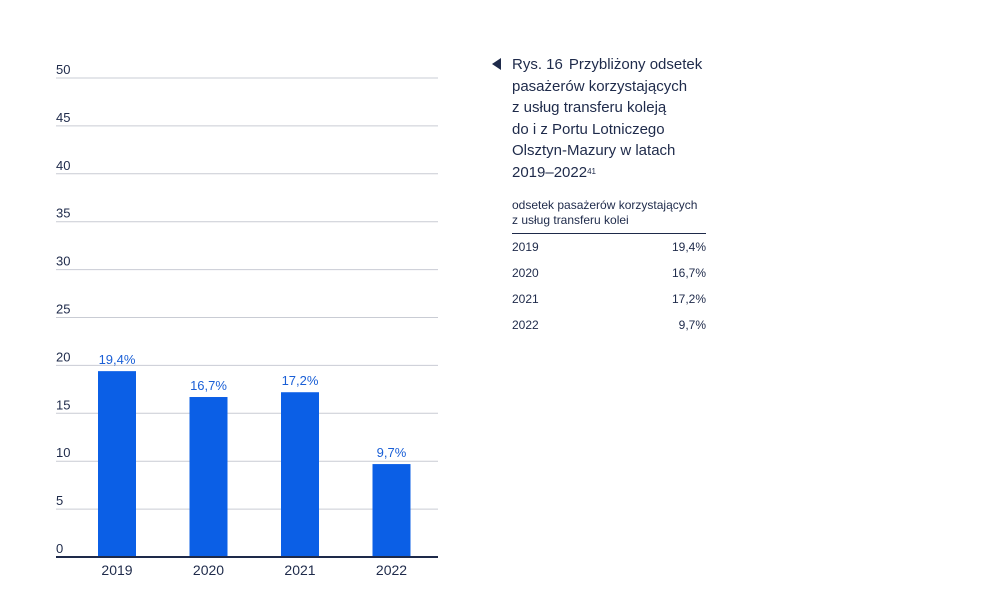  Describe the element at coordinates (59, 500) in the screenshot. I see `y-tick-label: 5` at that location.